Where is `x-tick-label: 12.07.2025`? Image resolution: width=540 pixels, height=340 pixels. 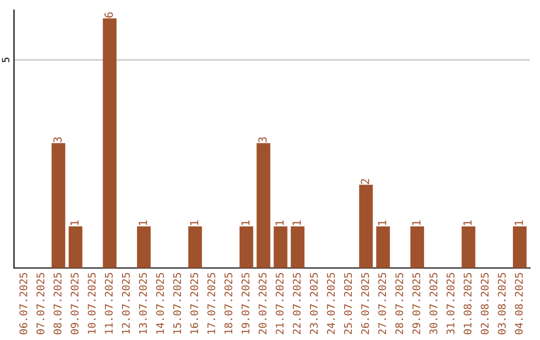 x-tick-label: 12.07.2025 is located at coordinates (126, 303).